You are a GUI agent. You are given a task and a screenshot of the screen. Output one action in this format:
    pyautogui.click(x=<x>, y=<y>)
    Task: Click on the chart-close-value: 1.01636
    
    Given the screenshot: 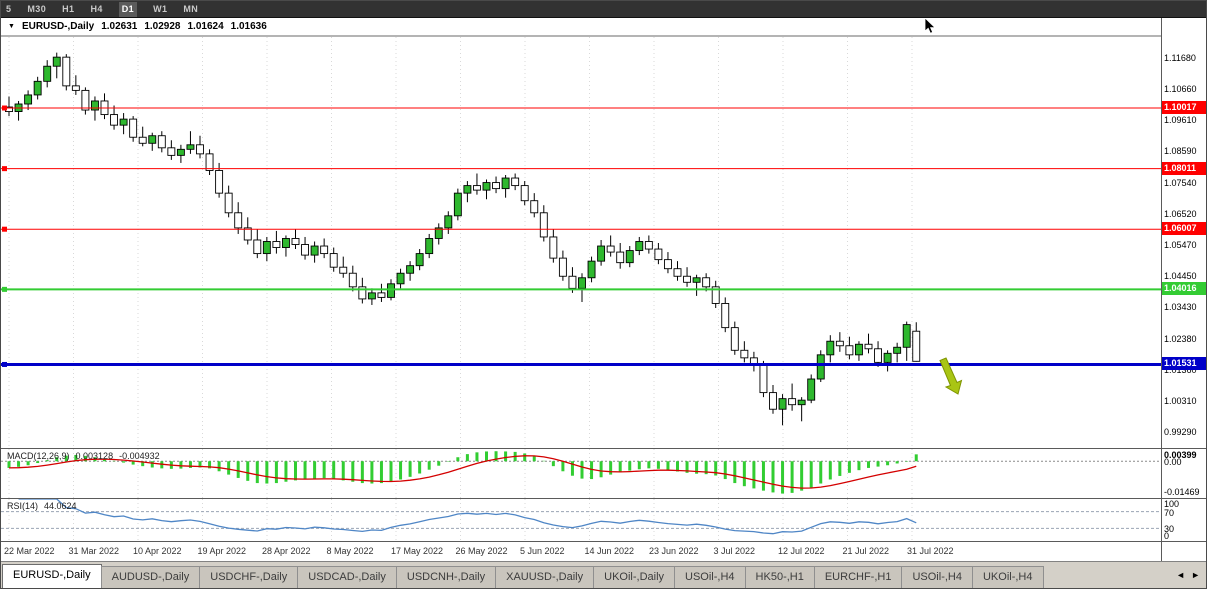 What is the action you would take?
    pyautogui.click(x=248, y=26)
    